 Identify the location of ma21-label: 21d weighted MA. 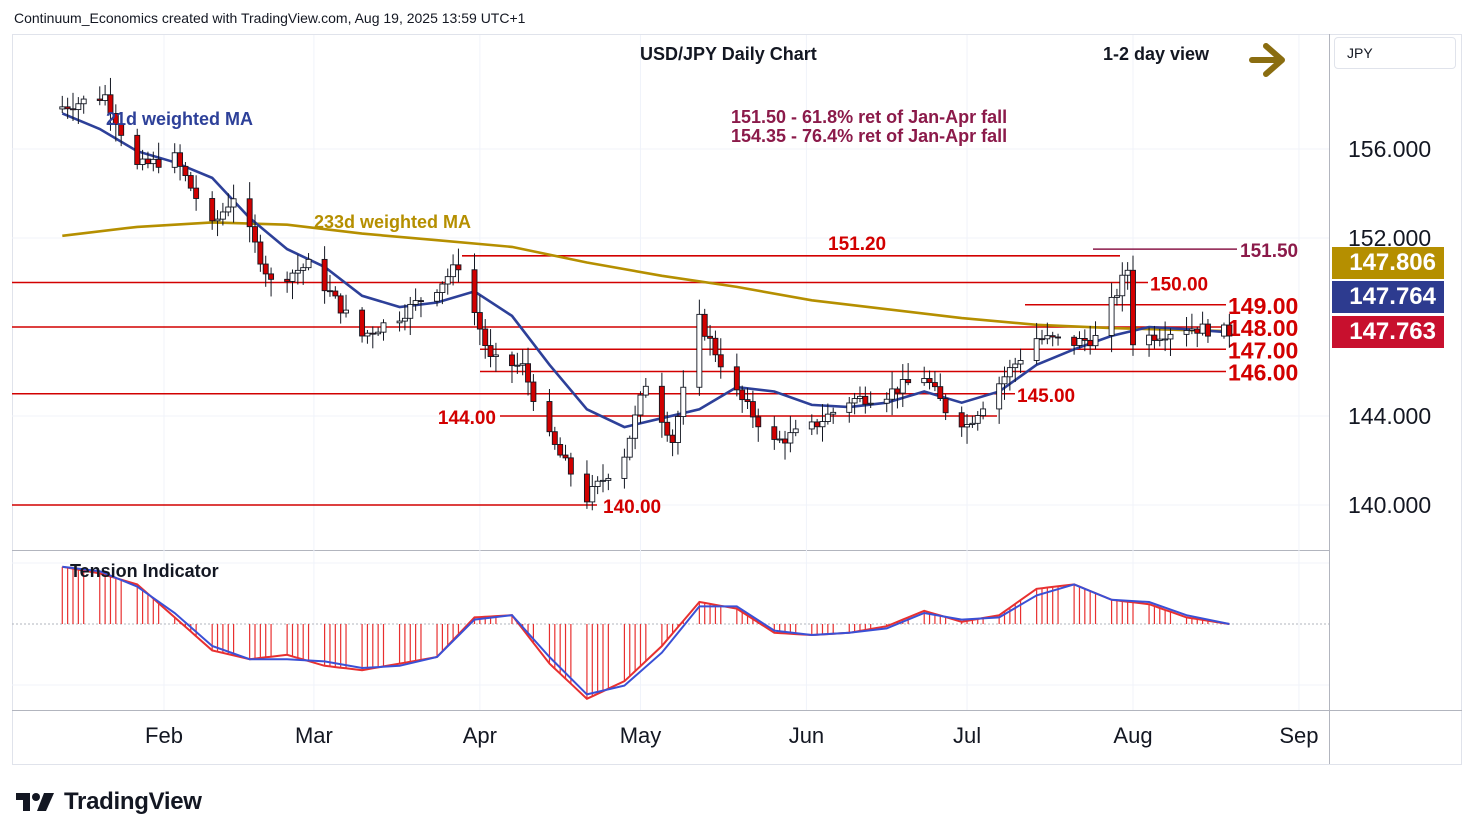
(179, 119).